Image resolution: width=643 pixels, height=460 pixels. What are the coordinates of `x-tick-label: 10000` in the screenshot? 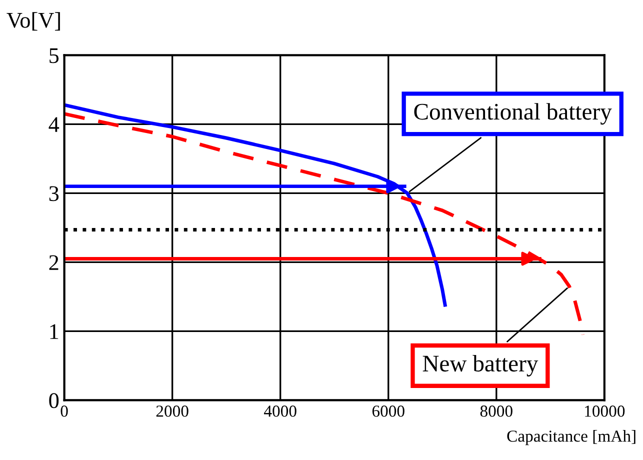 It's located at (605, 411).